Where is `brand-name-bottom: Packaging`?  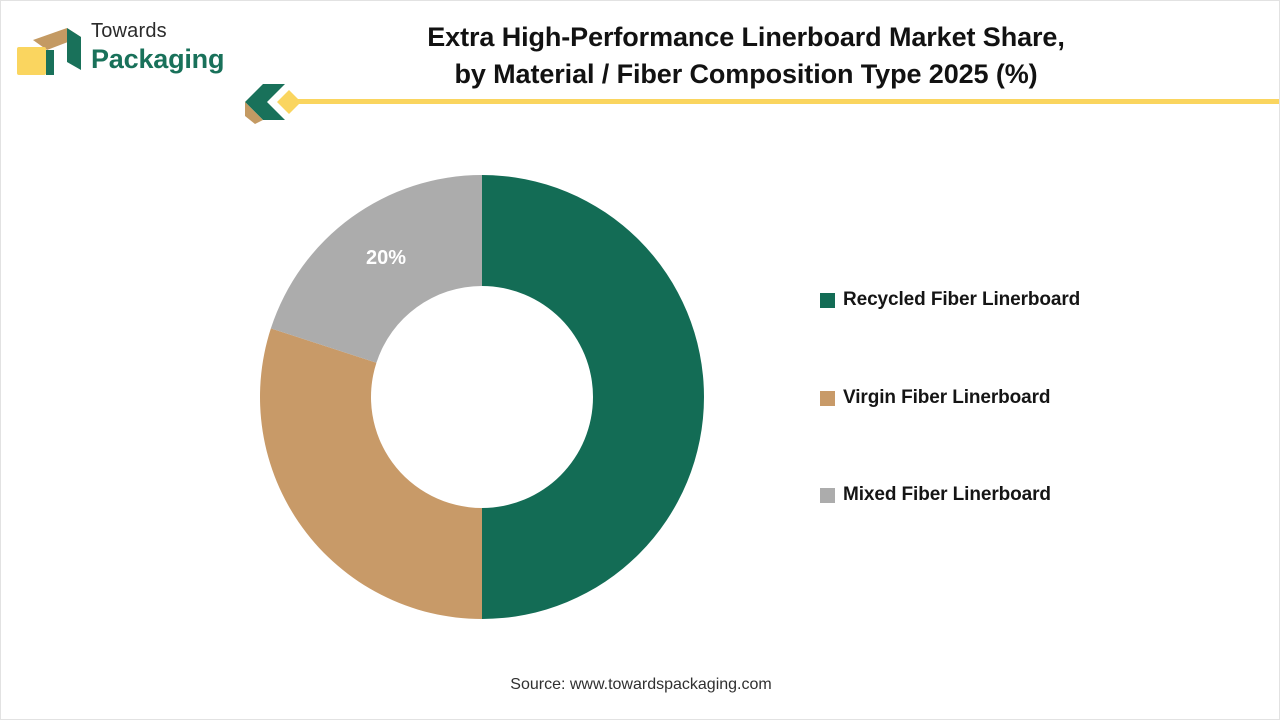 brand-name-bottom: Packaging is located at coordinates (158, 59).